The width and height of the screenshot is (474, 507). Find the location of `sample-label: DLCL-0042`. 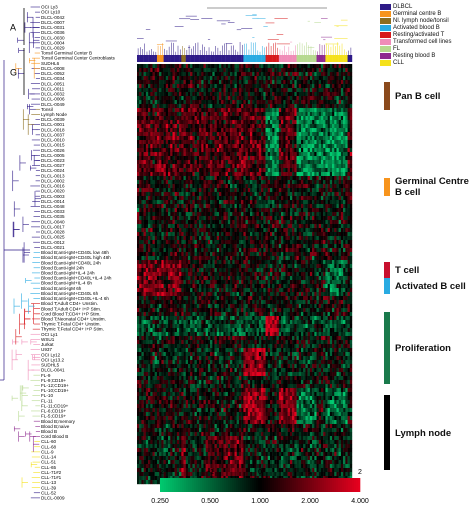

sample-label: DLCL-0042 is located at coordinates (53, 17).